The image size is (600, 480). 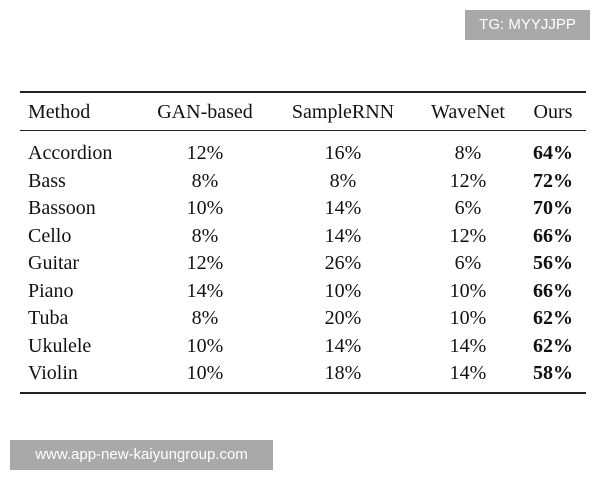 I want to click on row-label: Bass, so click(x=47, y=180).